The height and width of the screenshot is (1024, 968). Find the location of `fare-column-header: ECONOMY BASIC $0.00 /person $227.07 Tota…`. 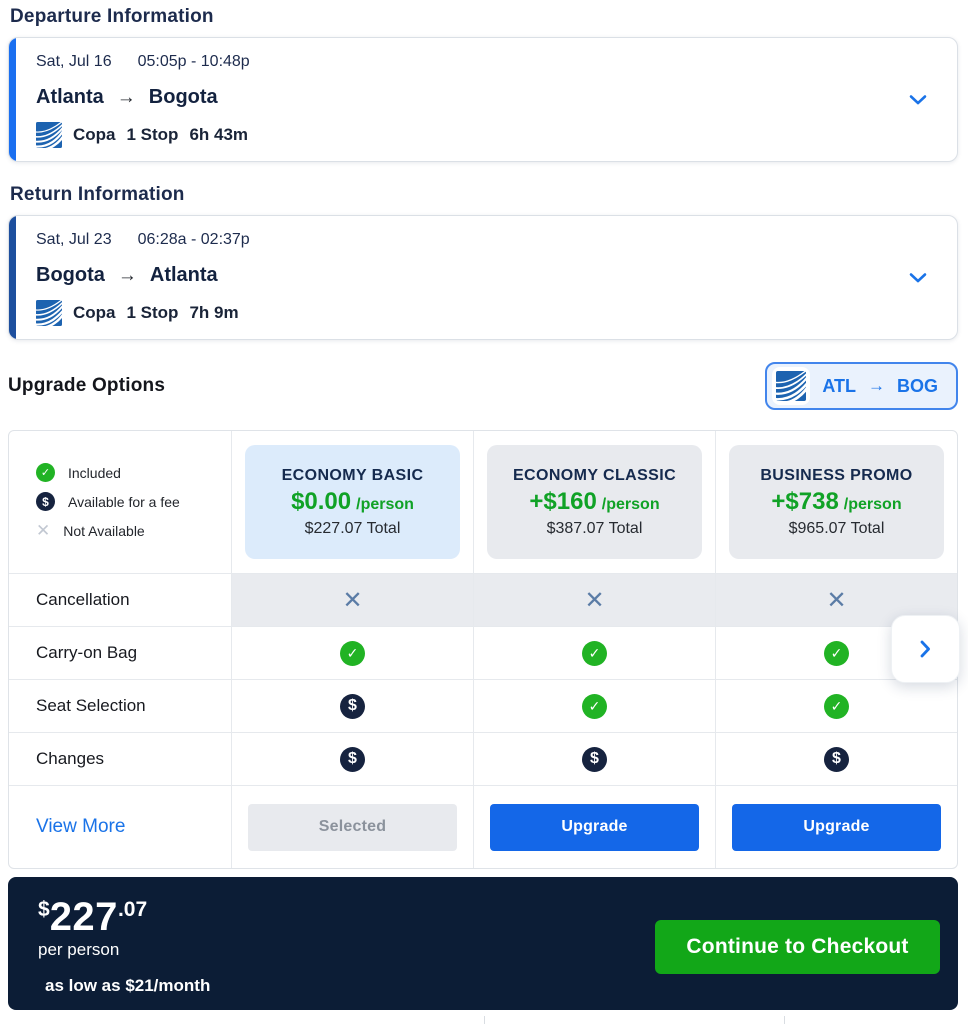

fare-column-header: ECONOMY BASIC $0.00 /person $227.07 Tota… is located at coordinates (352, 502).